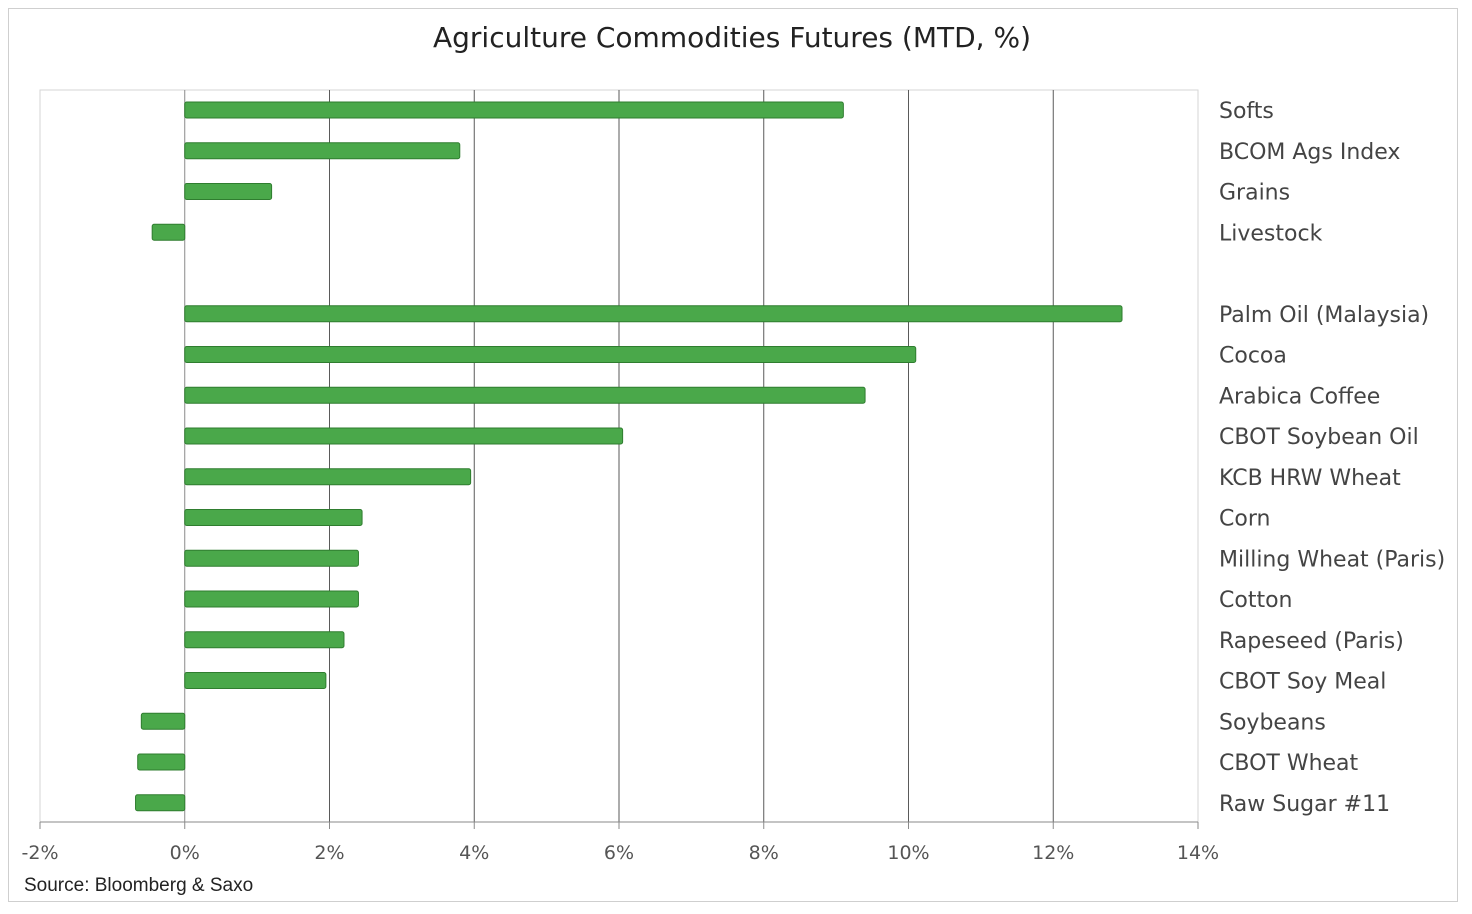 This screenshot has width=1472, height=914. I want to click on category-label: Raw Sugar #11, so click(1304, 804).